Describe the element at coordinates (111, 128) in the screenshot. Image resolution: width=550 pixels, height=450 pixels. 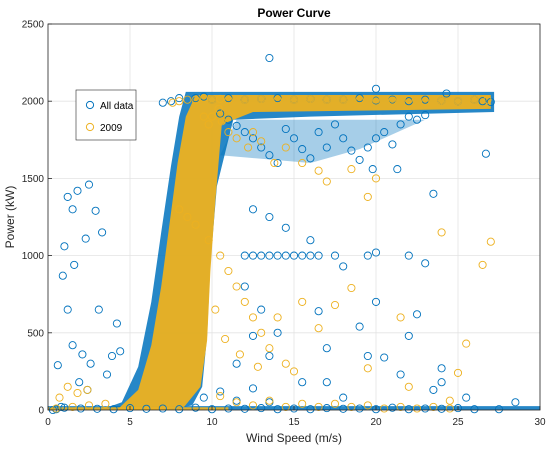
I see `legend-label-2009: 2009` at that location.